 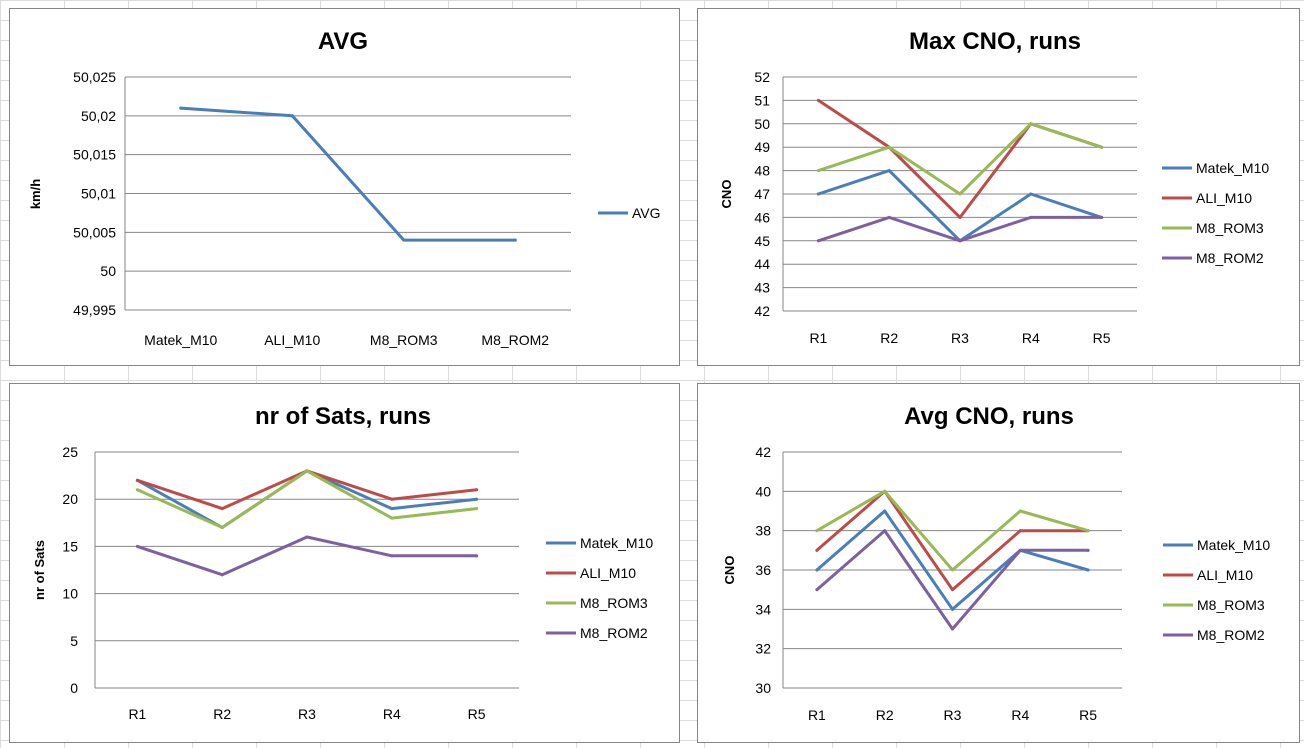 What do you see at coordinates (763, 688) in the screenshot?
I see `y-tick-label: 30` at bounding box center [763, 688].